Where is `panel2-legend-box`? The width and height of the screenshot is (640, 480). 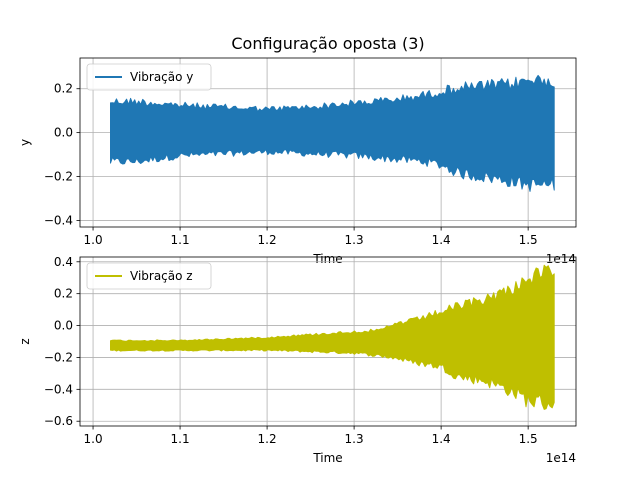
panel2-legend-box is located at coordinates (149, 276).